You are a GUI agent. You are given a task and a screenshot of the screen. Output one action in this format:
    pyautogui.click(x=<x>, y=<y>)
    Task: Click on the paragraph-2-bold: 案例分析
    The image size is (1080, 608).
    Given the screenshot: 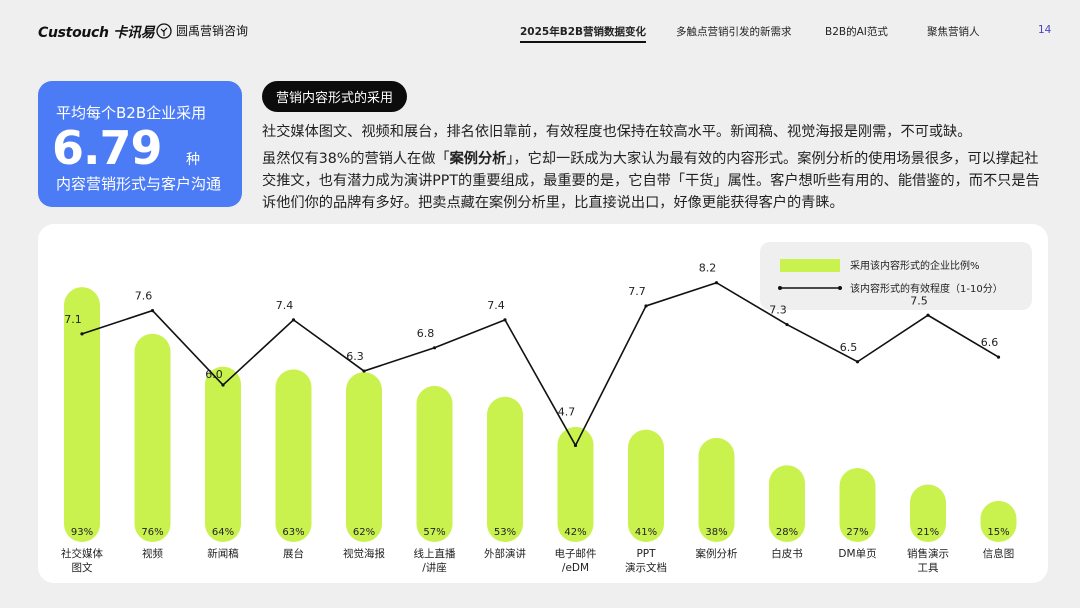 What is the action you would take?
    pyautogui.click(x=478, y=159)
    